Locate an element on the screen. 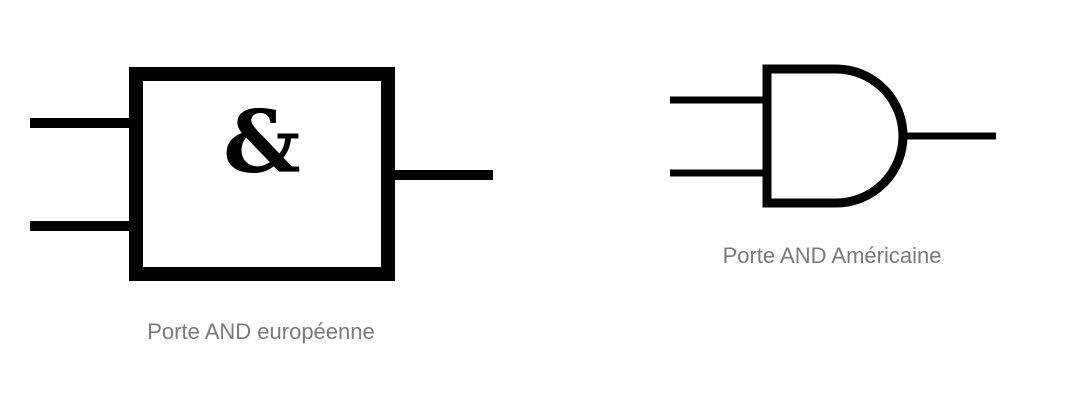 This screenshot has width=1084, height=400. american-gate-caption: Porte AND Américaine is located at coordinates (832, 255).